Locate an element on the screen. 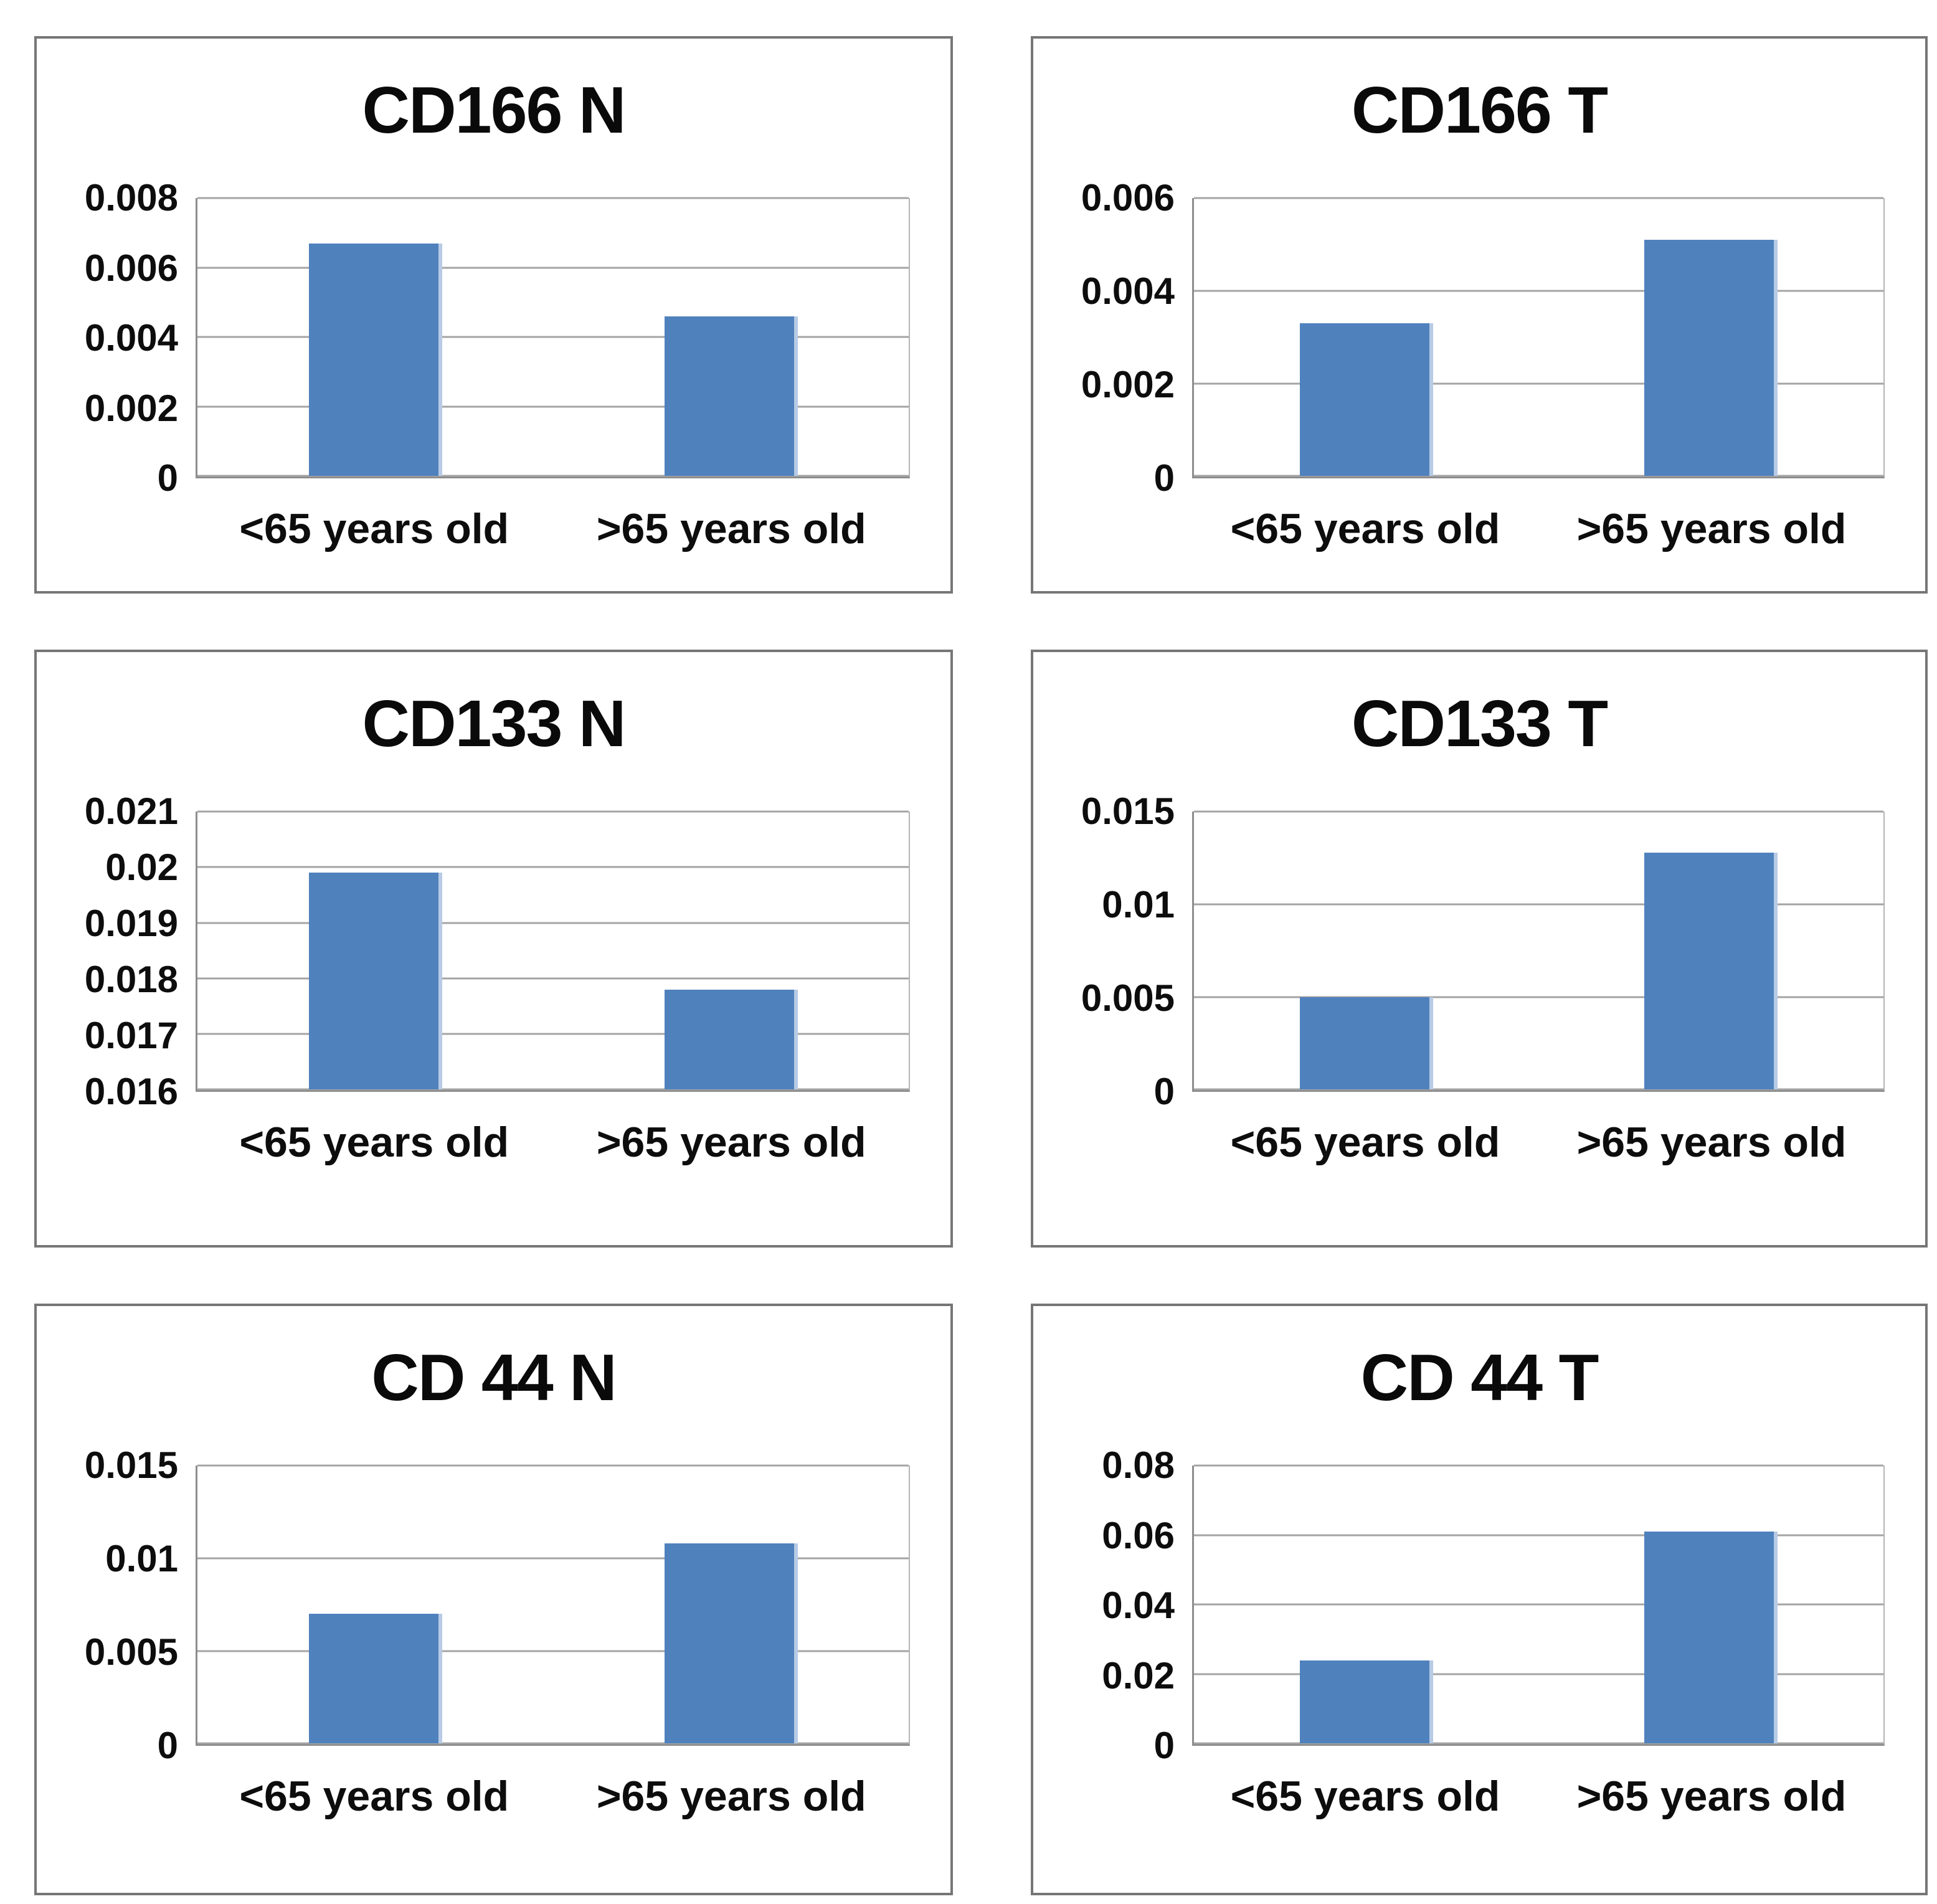  chart-body: 0.021 0.02 0.019 0.018 0.017 0.016 is located at coordinates (493, 952).